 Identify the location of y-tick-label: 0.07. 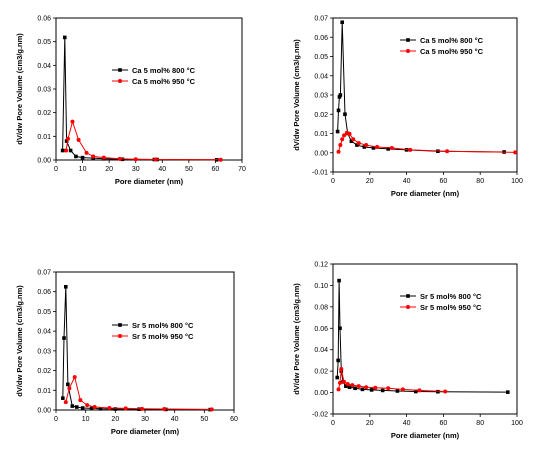
(44, 273).